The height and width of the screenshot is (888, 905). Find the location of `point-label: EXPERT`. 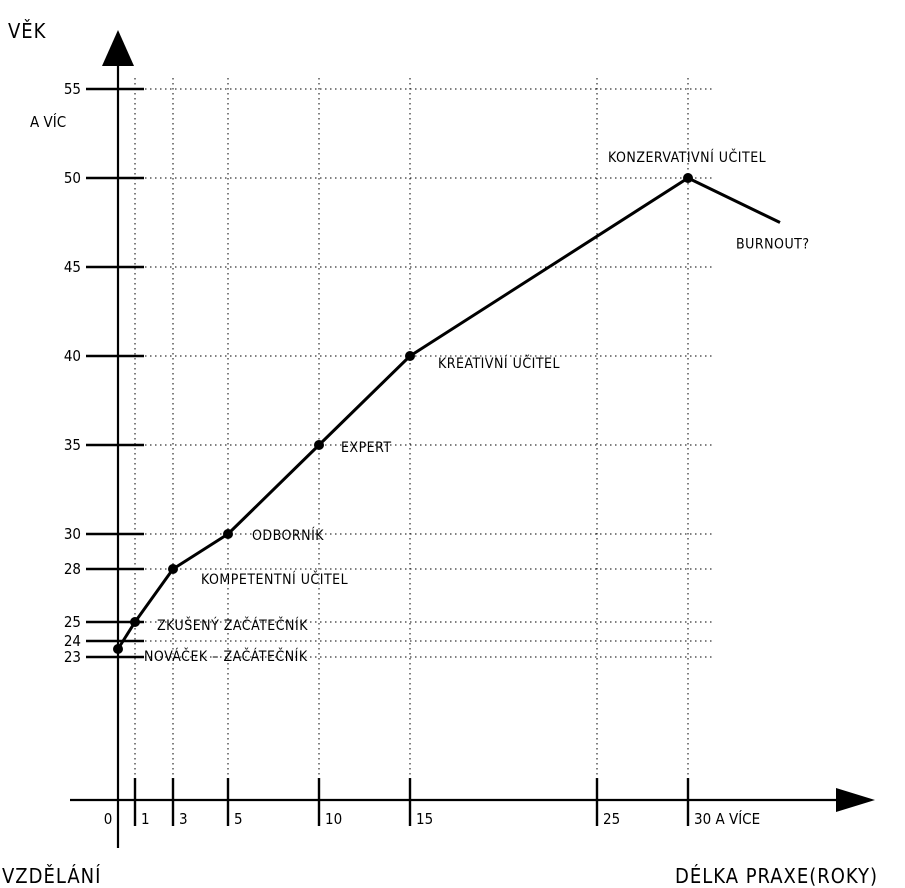

point-label: EXPERT is located at coordinates (366, 448).